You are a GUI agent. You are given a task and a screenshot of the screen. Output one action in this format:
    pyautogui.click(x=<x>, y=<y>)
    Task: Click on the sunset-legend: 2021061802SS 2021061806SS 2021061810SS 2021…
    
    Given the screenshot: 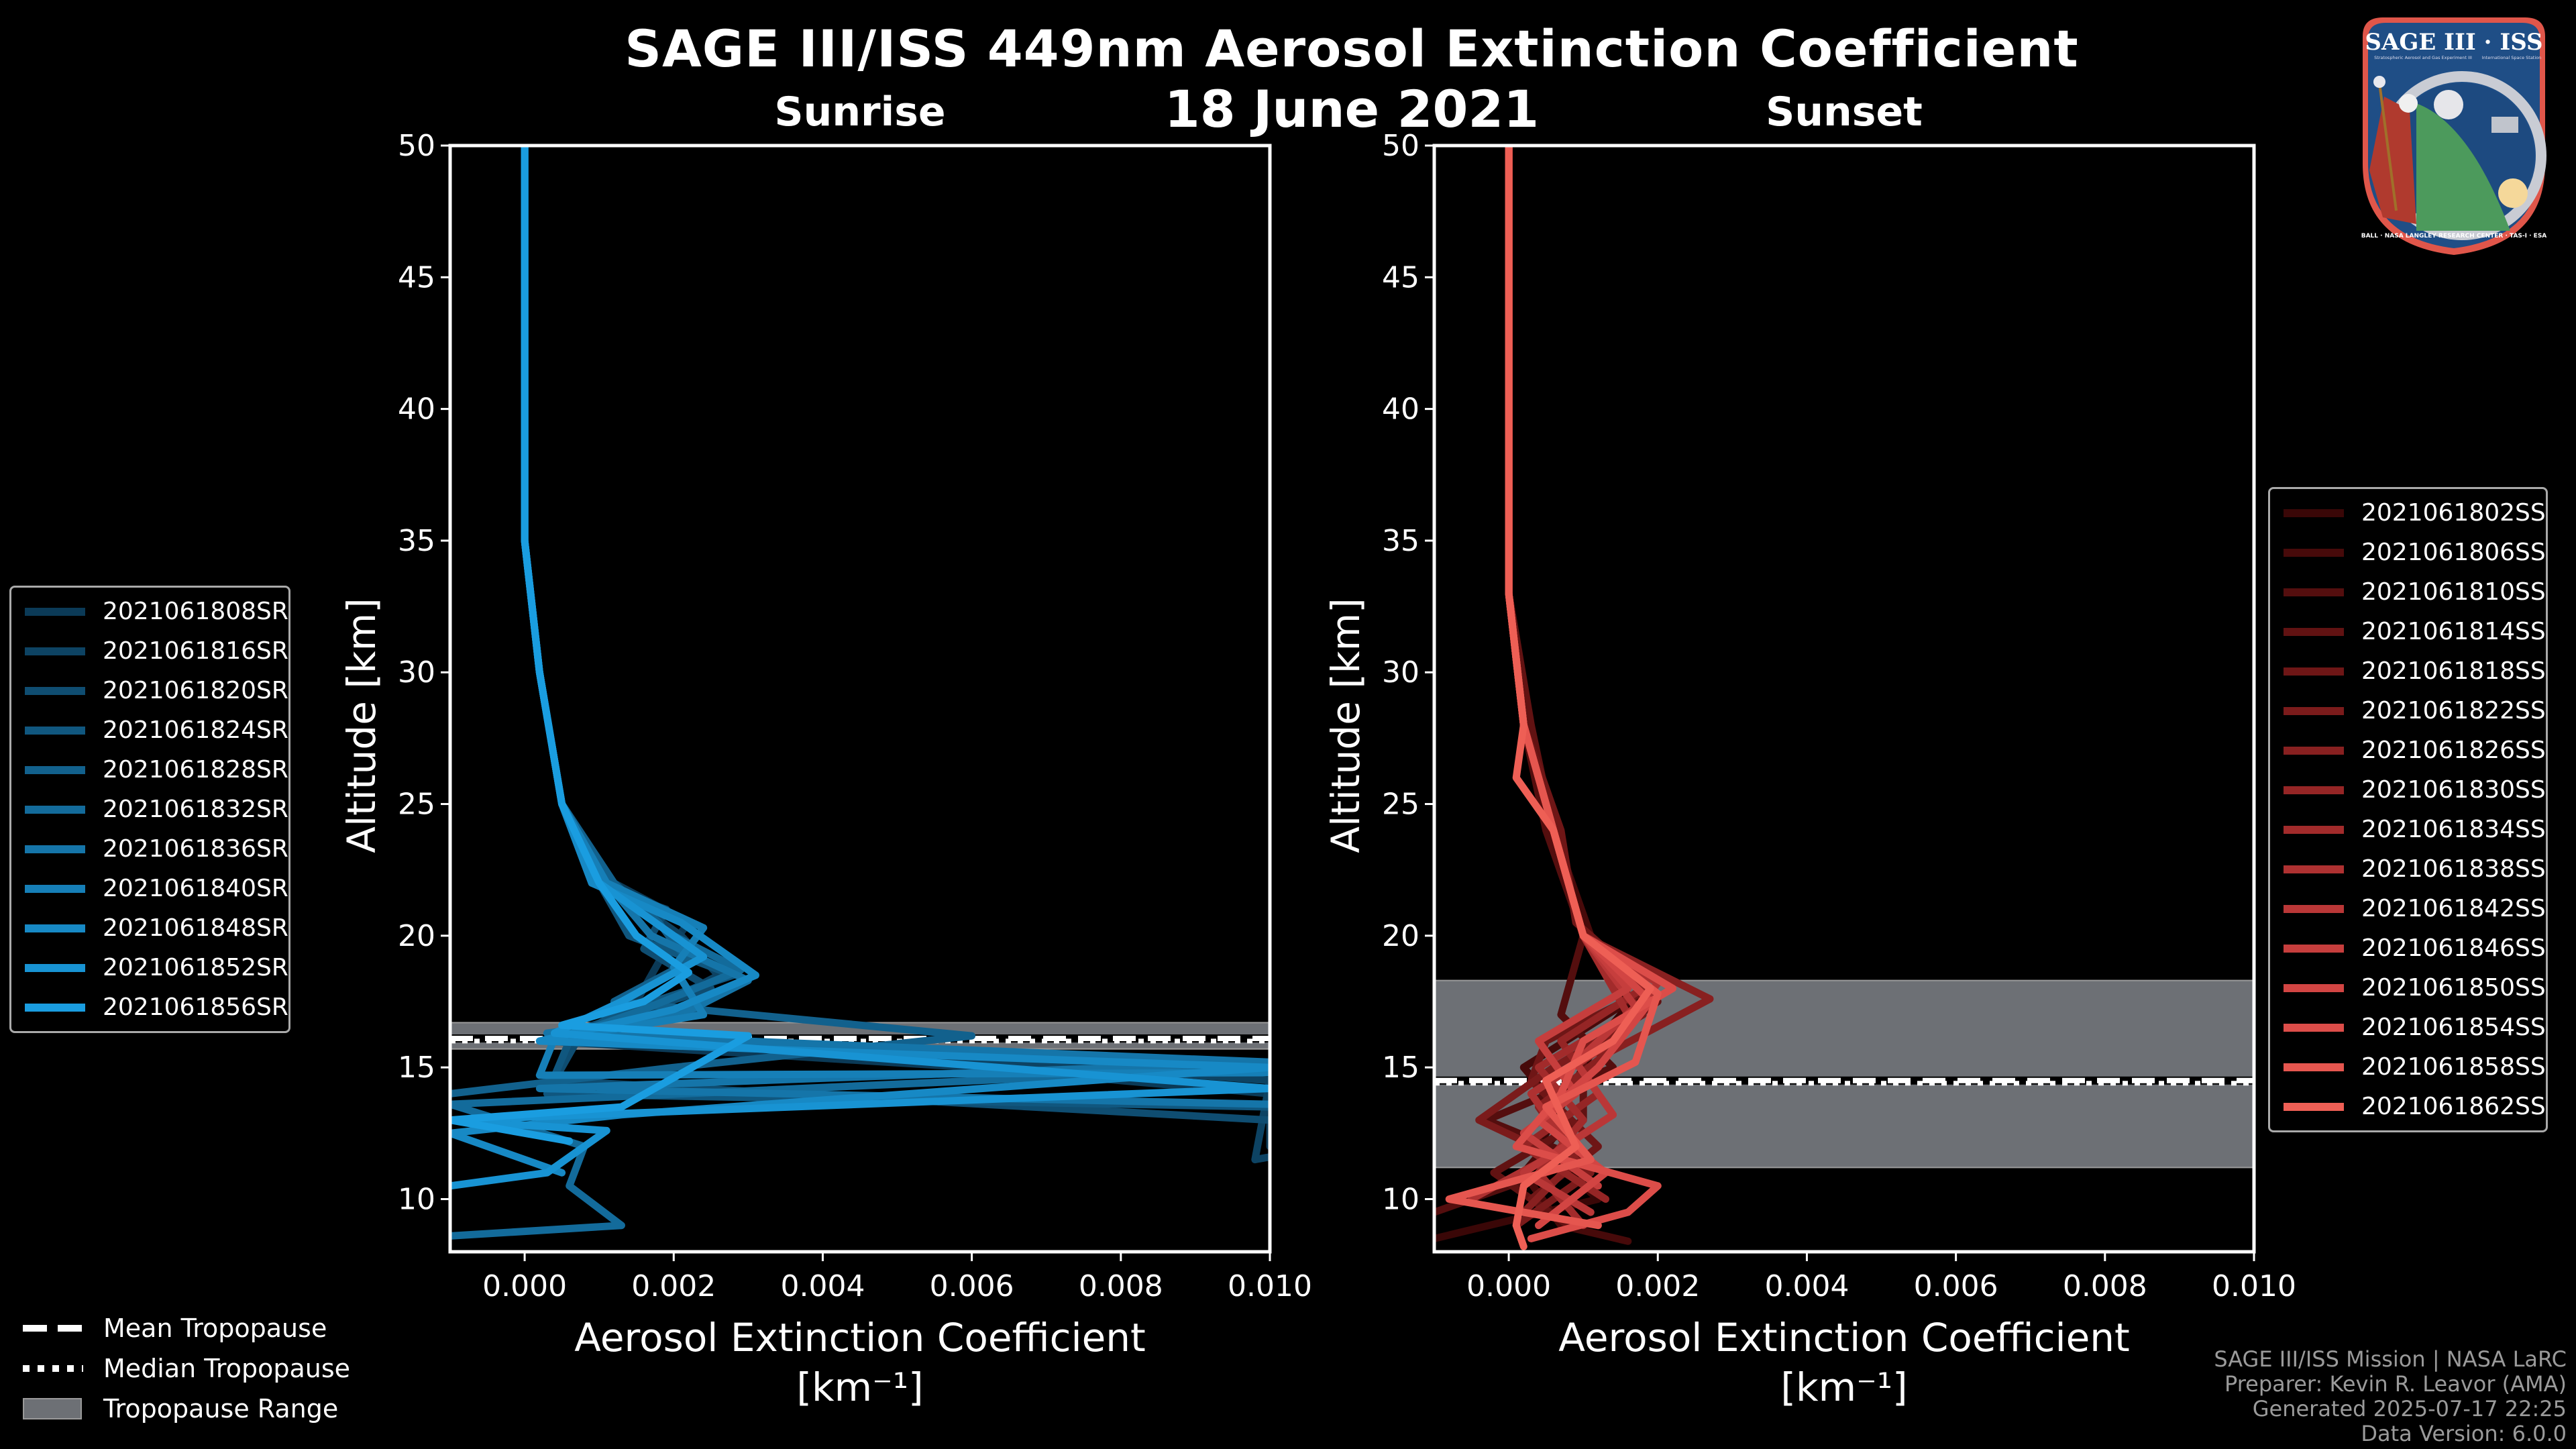 What is the action you would take?
    pyautogui.click(x=2408, y=809)
    